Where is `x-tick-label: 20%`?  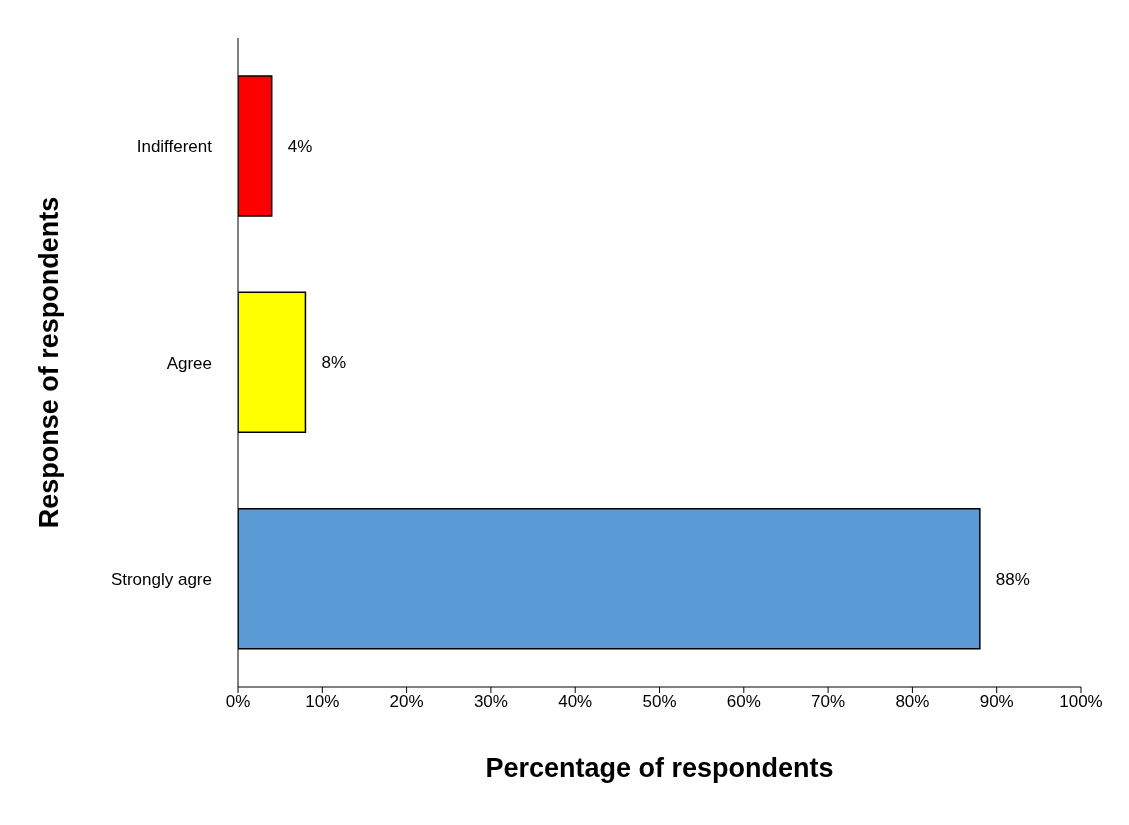
x-tick-label: 20% is located at coordinates (406, 702).